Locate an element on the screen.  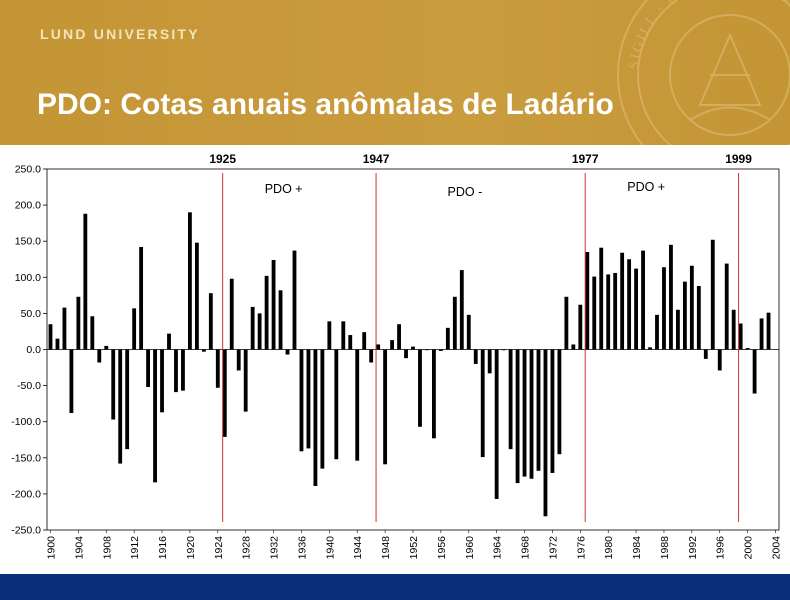
bar-1926 is located at coordinates (231, 314).